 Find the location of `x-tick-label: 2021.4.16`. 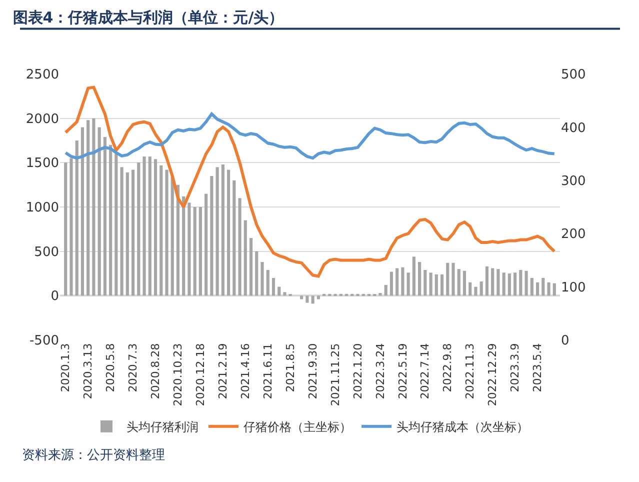

x-tick-label: 2021.4.16 is located at coordinates (245, 371).